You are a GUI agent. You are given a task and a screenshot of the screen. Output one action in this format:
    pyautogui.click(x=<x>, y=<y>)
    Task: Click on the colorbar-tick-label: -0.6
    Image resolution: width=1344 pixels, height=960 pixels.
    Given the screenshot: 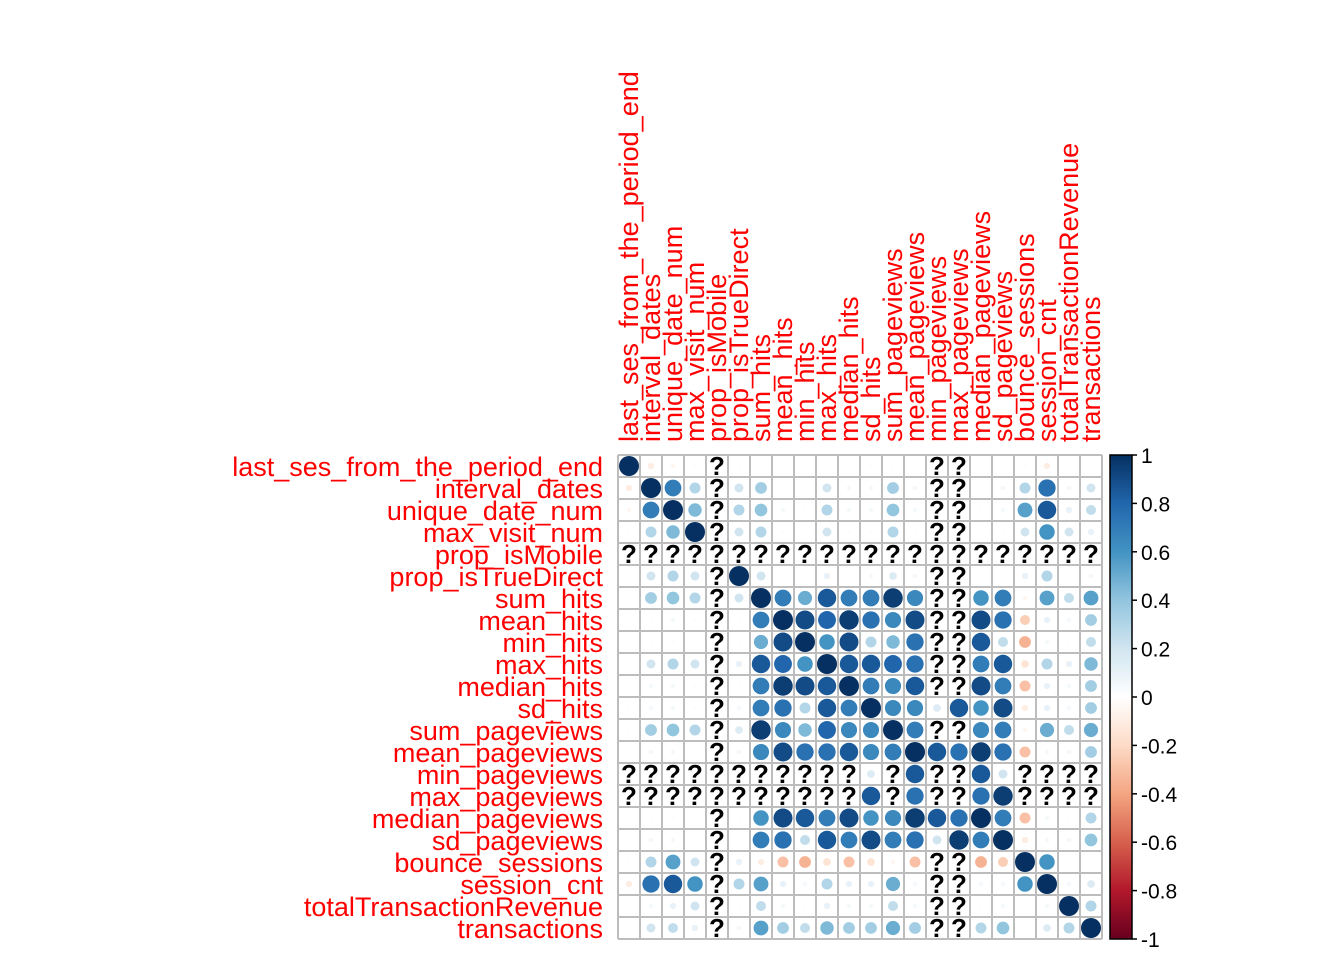 What is the action you would take?
    pyautogui.click(x=1159, y=843)
    